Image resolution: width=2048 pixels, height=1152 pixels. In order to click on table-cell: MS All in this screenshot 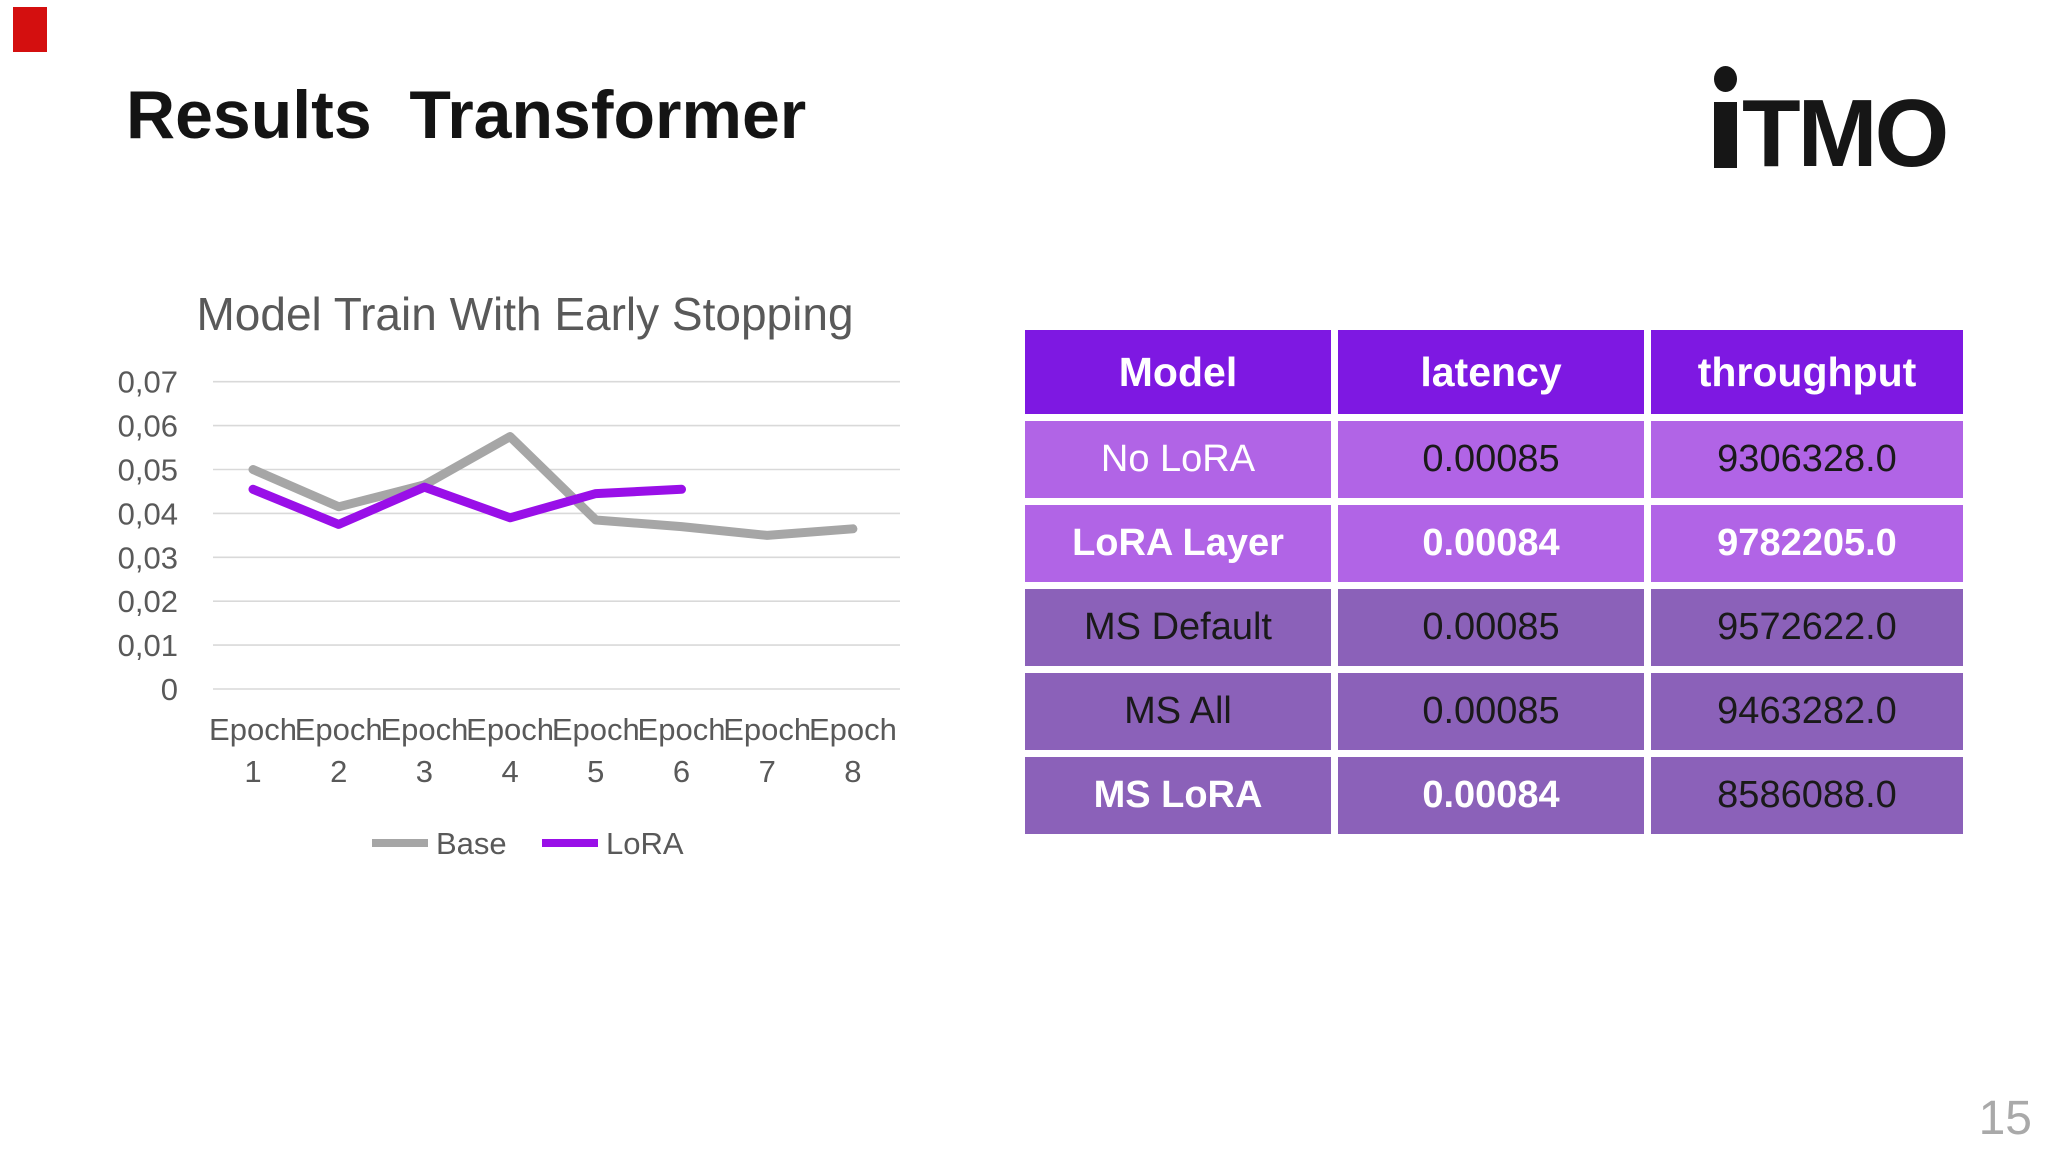, I will do `click(1178, 711)`.